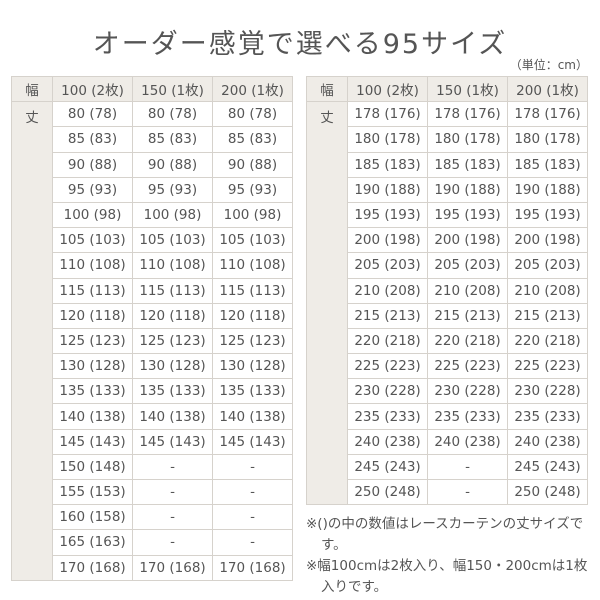 The image size is (600, 600). Describe the element at coordinates (152, 542) in the screenshot. I see `table-row: 165 (163) - -` at that location.